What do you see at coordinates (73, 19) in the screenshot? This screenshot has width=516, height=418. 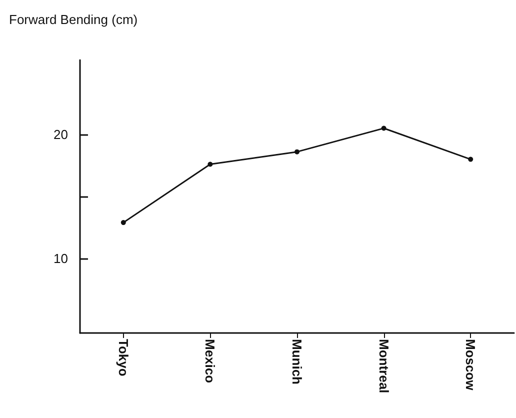 I see `y-axis-title: Forward Bending (cm)` at bounding box center [73, 19].